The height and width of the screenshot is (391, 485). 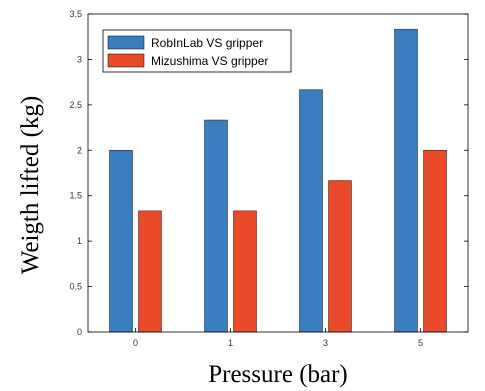 What do you see at coordinates (79, 241) in the screenshot?
I see `y-tick-label: 1` at bounding box center [79, 241].